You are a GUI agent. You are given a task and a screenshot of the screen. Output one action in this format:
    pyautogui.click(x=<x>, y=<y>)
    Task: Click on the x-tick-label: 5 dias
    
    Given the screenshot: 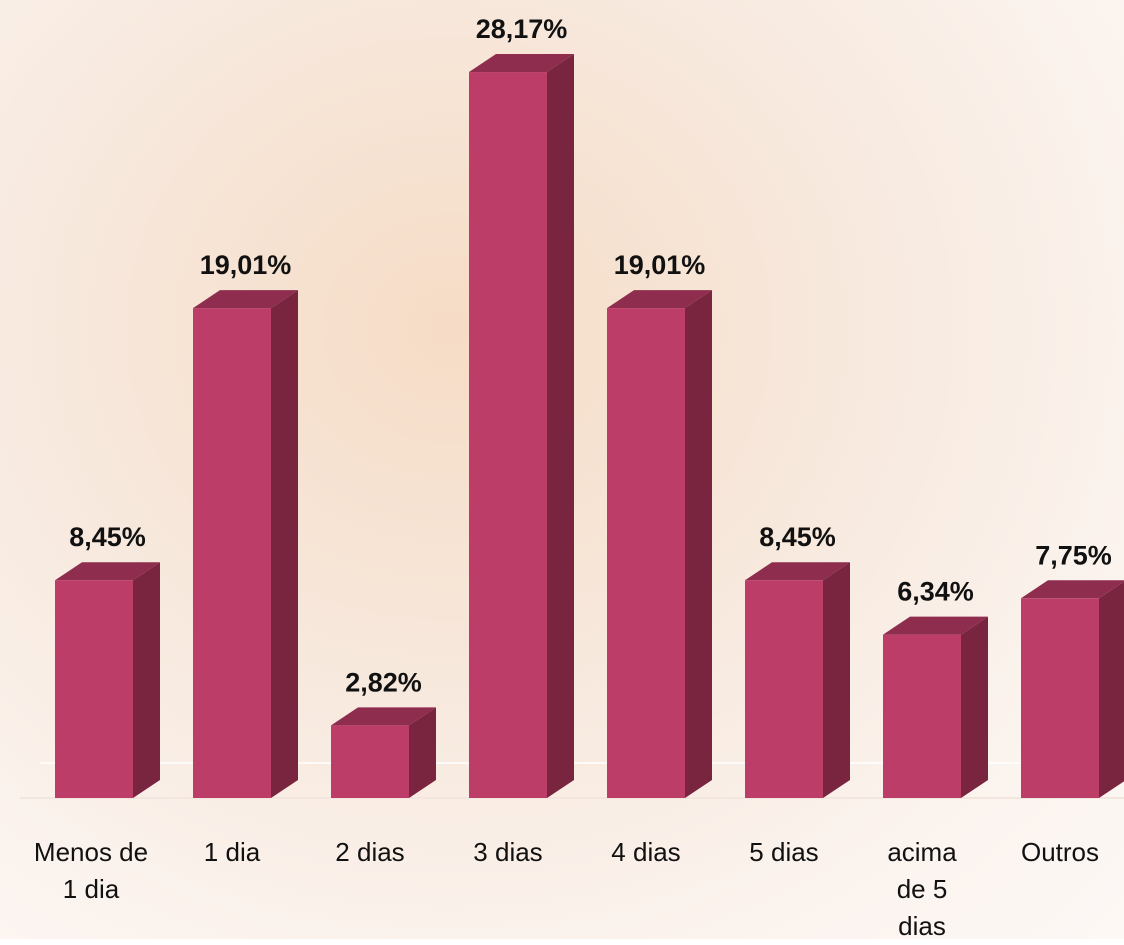 What is the action you would take?
    pyautogui.click(x=784, y=852)
    